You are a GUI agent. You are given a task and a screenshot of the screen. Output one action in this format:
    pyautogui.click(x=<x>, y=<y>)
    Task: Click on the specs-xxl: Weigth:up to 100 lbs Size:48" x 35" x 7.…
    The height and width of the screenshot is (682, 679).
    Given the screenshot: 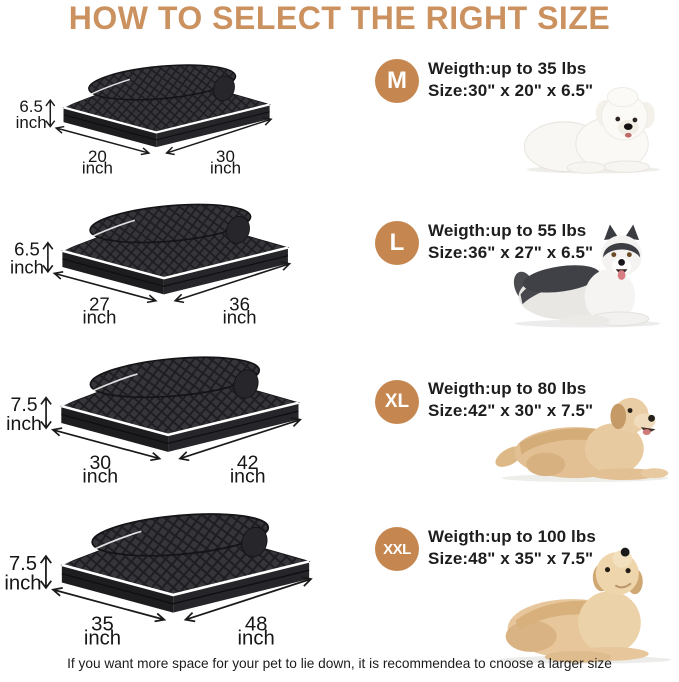 What is the action you would take?
    pyautogui.click(x=553, y=548)
    